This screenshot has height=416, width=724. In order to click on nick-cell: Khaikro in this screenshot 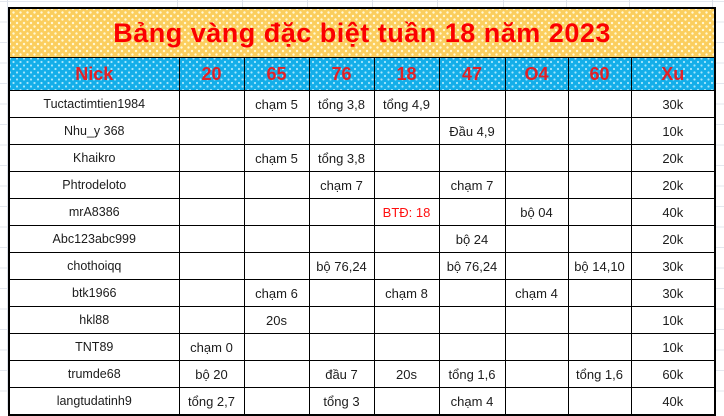, I will do `click(94, 158)`.